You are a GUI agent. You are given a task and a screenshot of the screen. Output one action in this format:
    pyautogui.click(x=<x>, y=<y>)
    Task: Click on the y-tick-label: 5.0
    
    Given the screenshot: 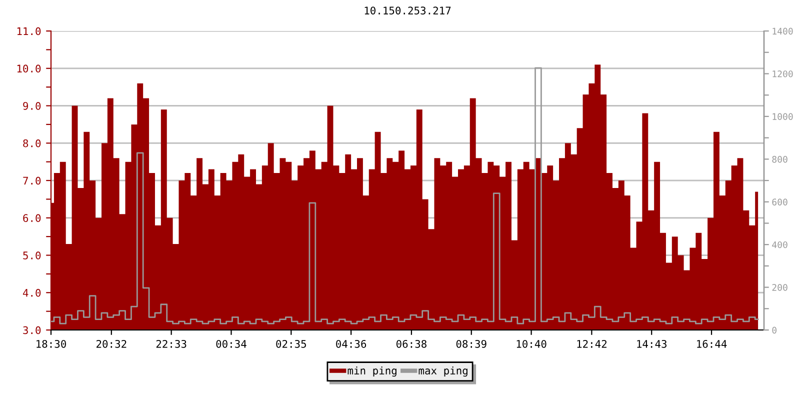 What is the action you would take?
    pyautogui.click(x=32, y=256)
    